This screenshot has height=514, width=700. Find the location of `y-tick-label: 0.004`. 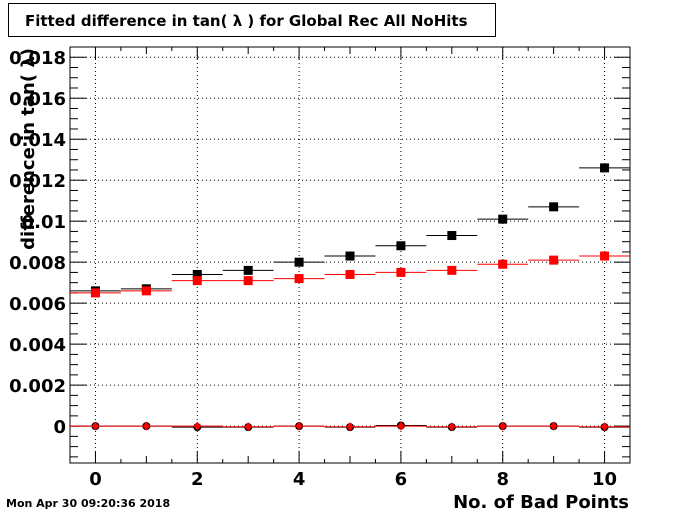

y-tick-label: 0.004 is located at coordinates (37, 345).